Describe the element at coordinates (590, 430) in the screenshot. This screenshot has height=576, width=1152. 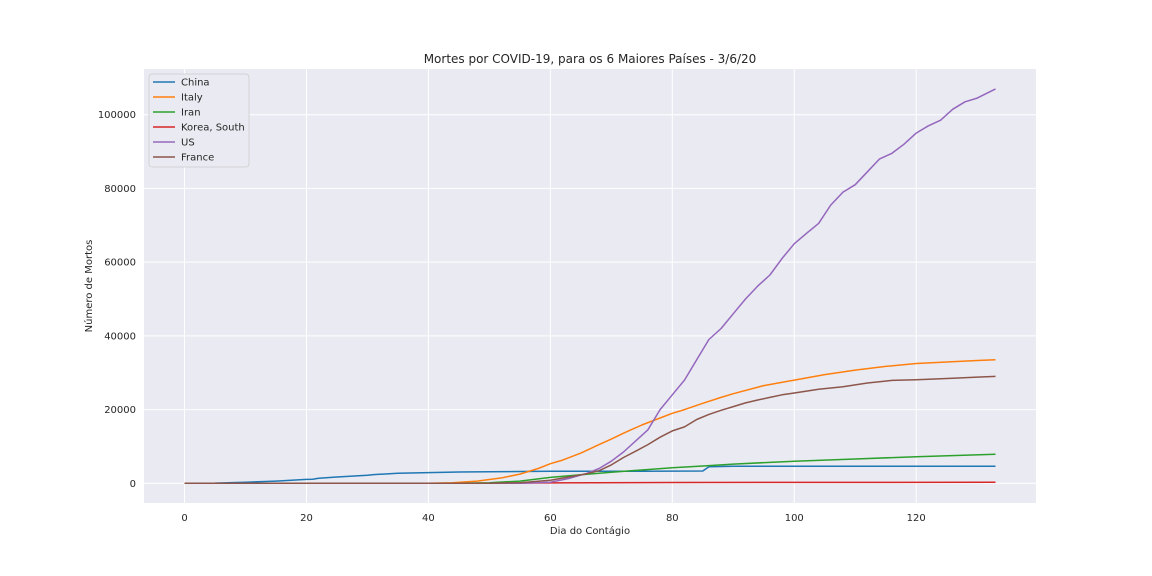
I see `series-line-france` at that location.